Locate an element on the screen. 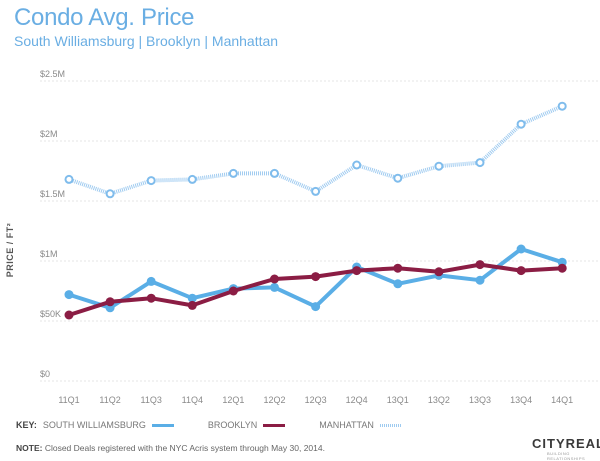 This screenshot has width=600, height=461. cityrealty-logo: CITYREALTY is located at coordinates (566, 443).